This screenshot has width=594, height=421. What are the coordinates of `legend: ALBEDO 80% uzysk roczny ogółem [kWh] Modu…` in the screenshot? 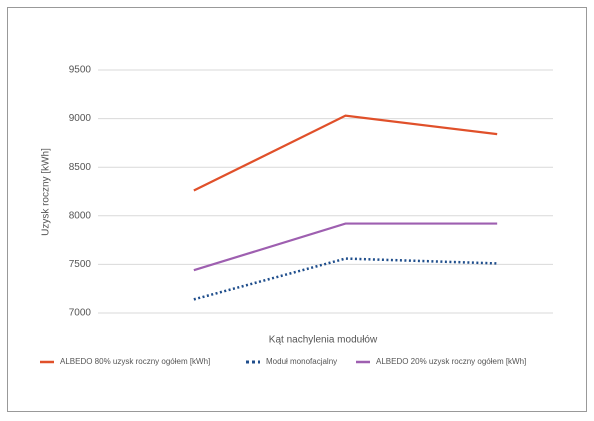 It's located at (283, 361).